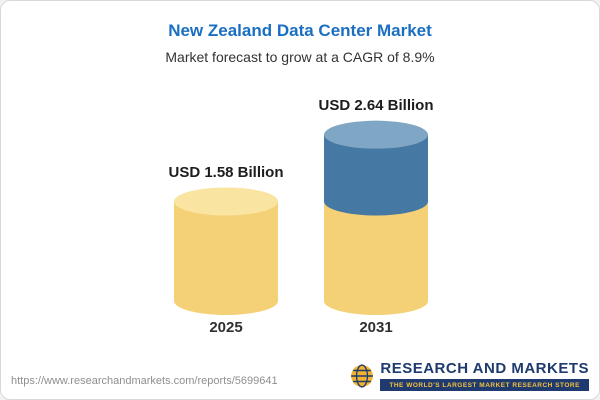 This screenshot has height=400, width=600. Describe the element at coordinates (362, 375) in the screenshot. I see `globe-icon` at that location.